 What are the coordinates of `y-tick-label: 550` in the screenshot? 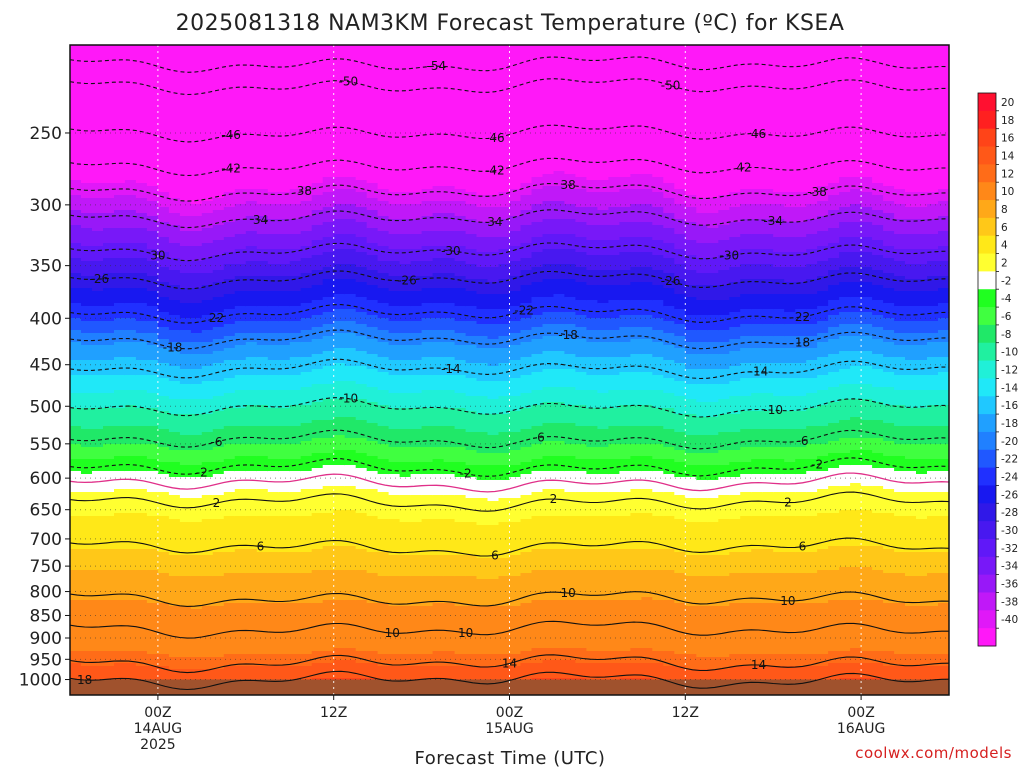 It's located at (46, 445).